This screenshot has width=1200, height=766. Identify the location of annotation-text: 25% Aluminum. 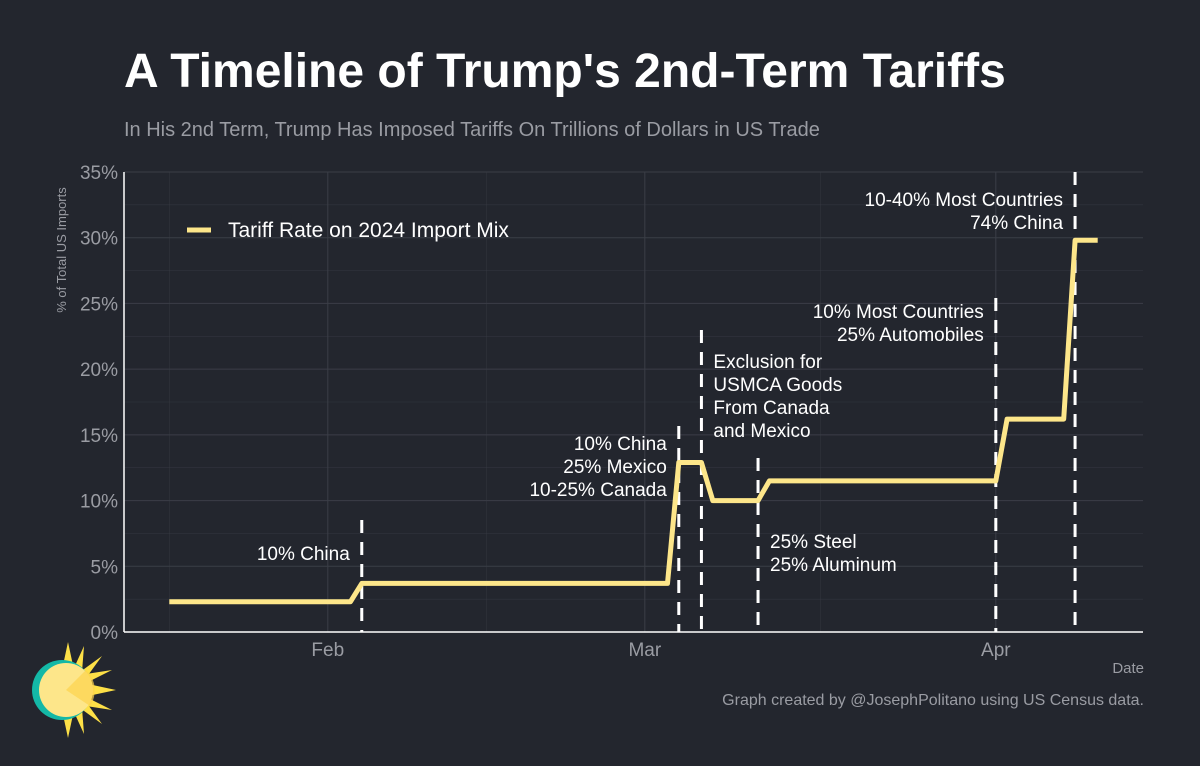
(833, 565).